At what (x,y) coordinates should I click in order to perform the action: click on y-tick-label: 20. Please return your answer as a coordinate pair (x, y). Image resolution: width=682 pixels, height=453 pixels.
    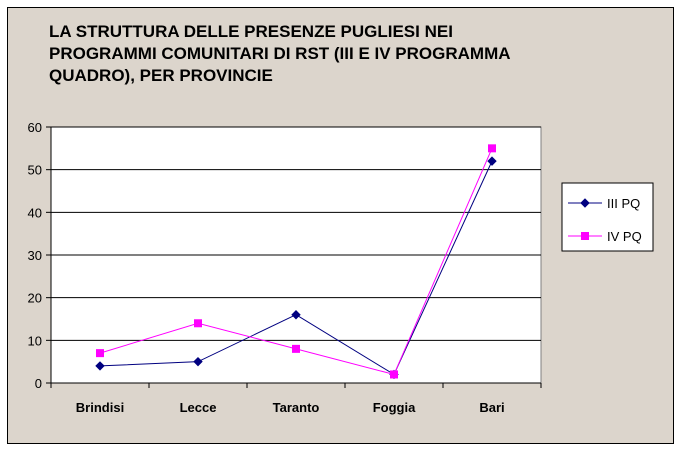
    Looking at the image, I should click on (35, 298).